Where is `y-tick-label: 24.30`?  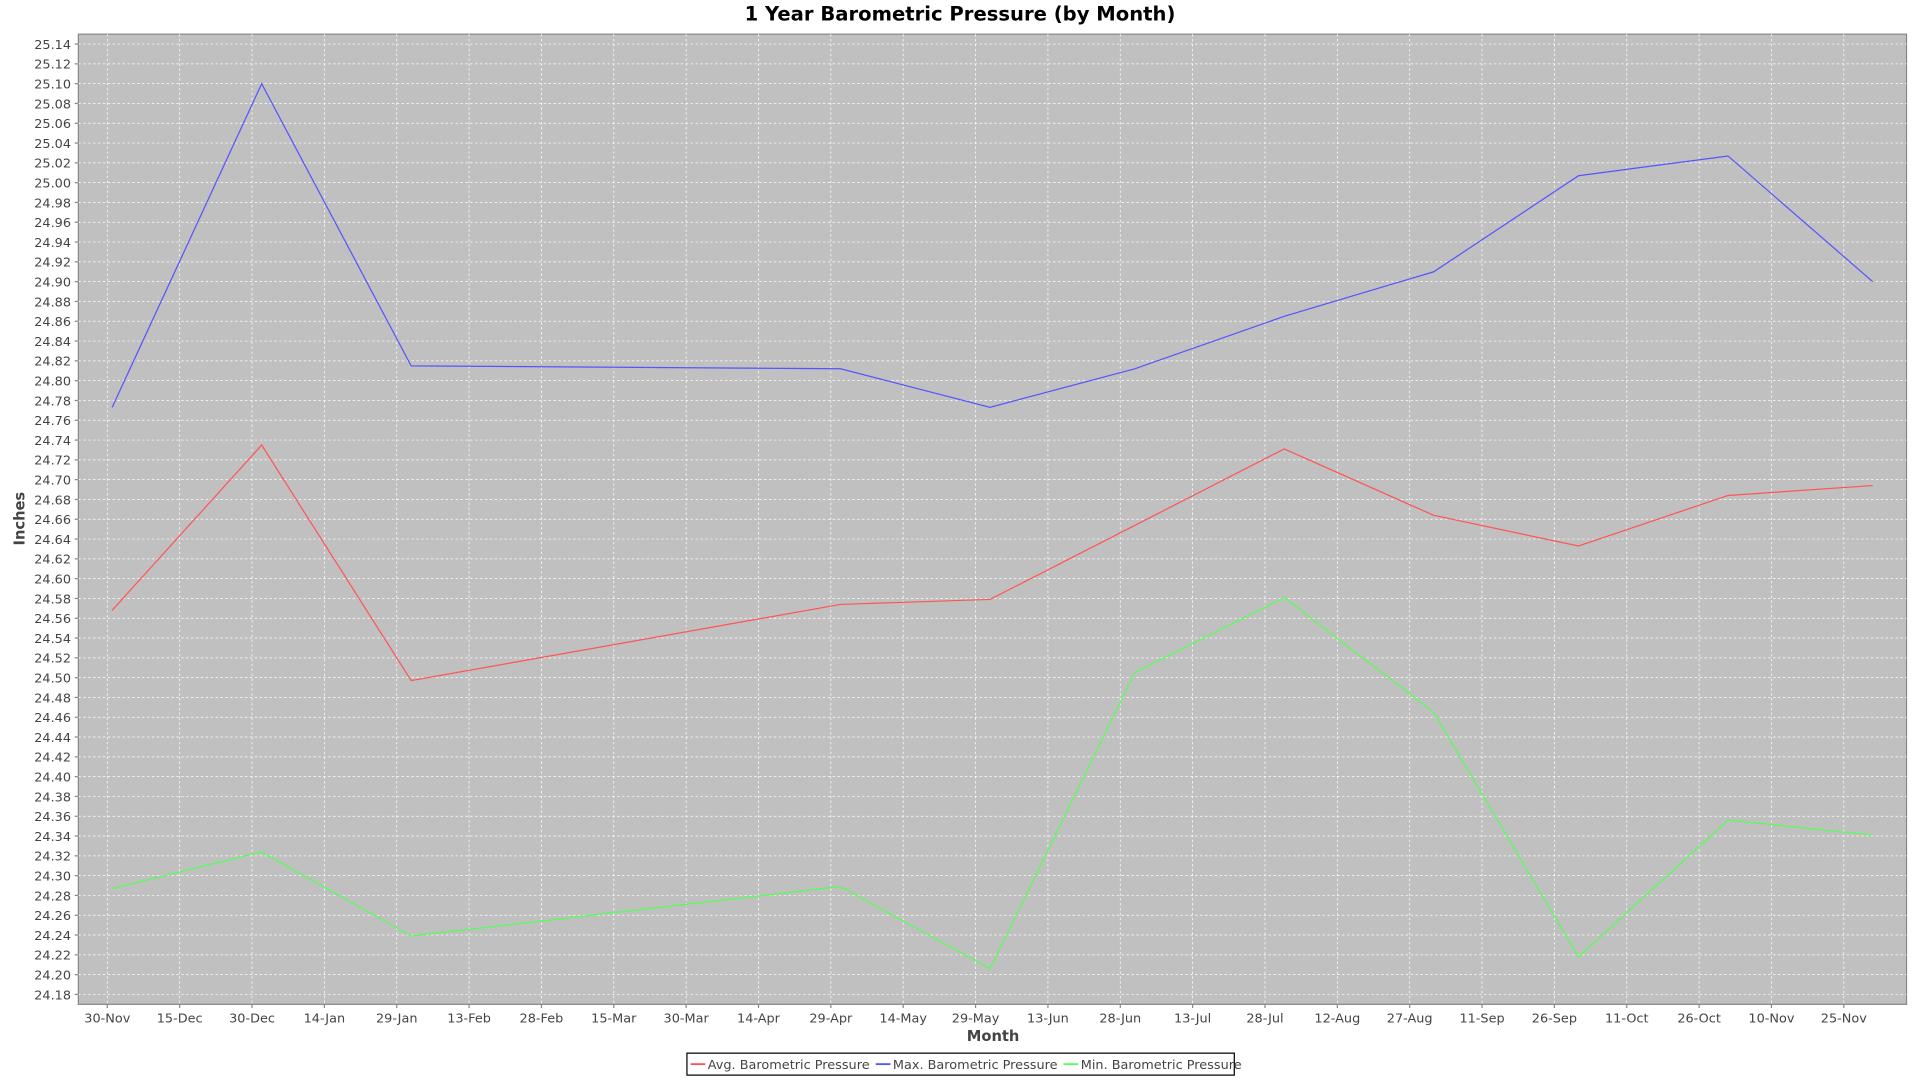 y-tick-label: 24.30 is located at coordinates (52, 877).